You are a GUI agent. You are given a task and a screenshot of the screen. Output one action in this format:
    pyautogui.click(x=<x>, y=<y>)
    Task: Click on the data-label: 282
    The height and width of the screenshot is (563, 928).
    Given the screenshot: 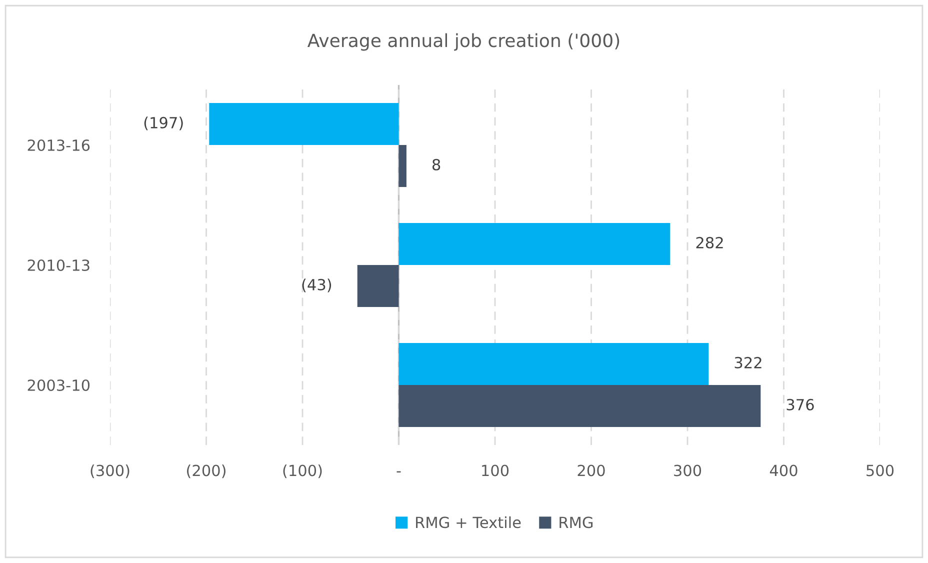 What is the action you would take?
    pyautogui.click(x=709, y=242)
    